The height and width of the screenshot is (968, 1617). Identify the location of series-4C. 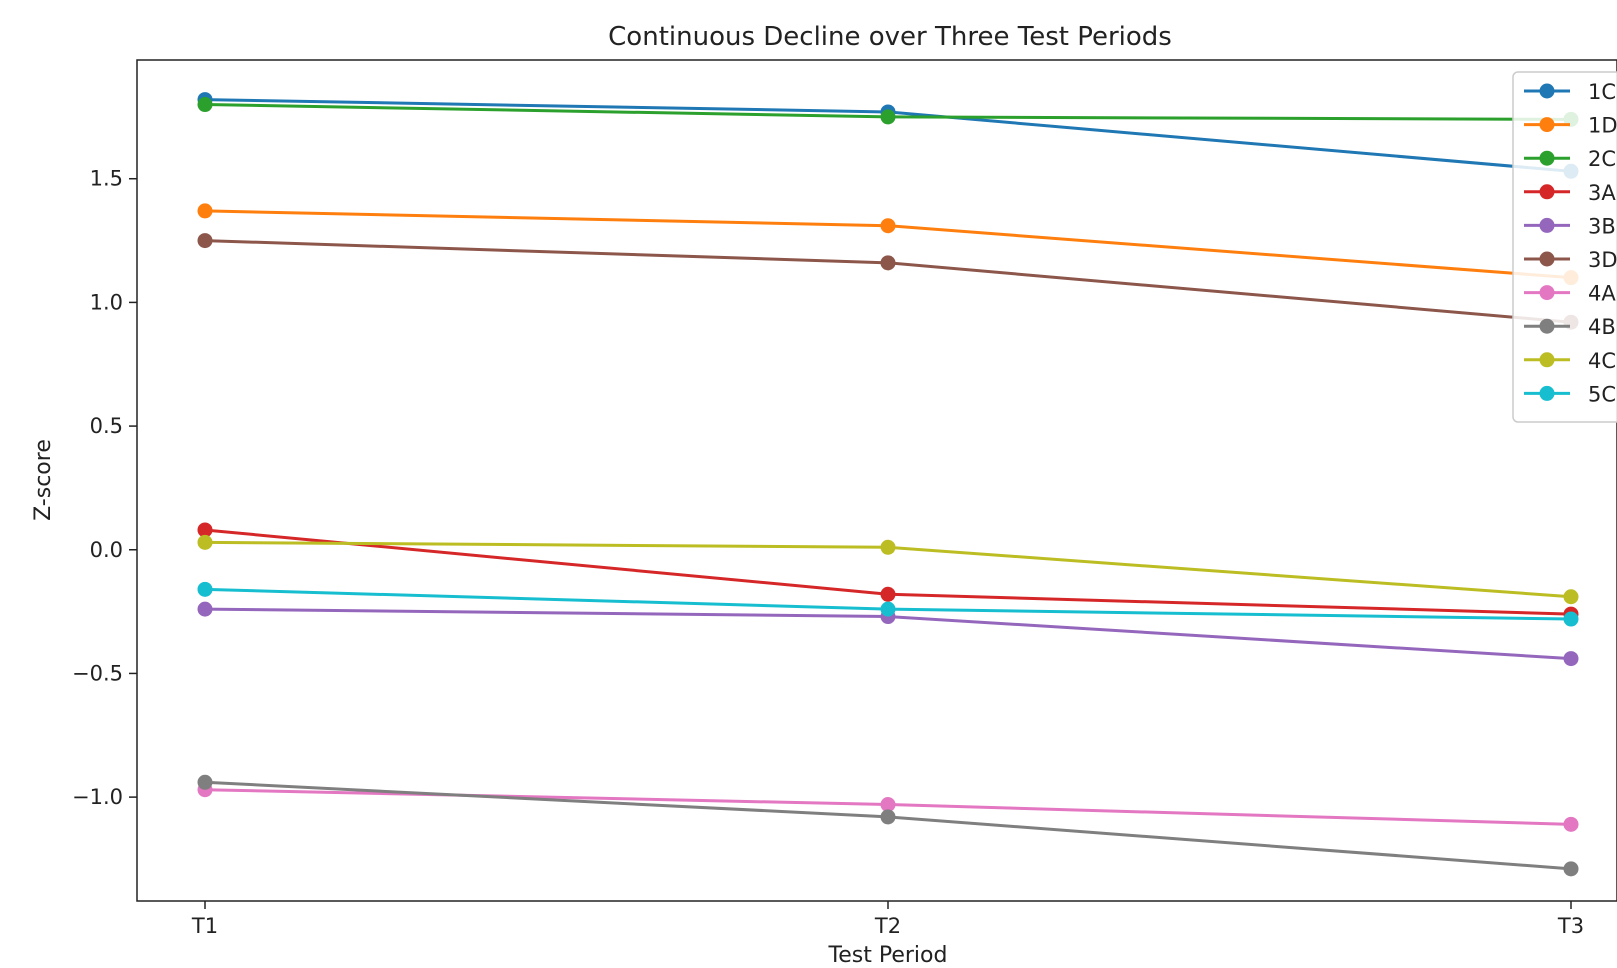
(888, 569).